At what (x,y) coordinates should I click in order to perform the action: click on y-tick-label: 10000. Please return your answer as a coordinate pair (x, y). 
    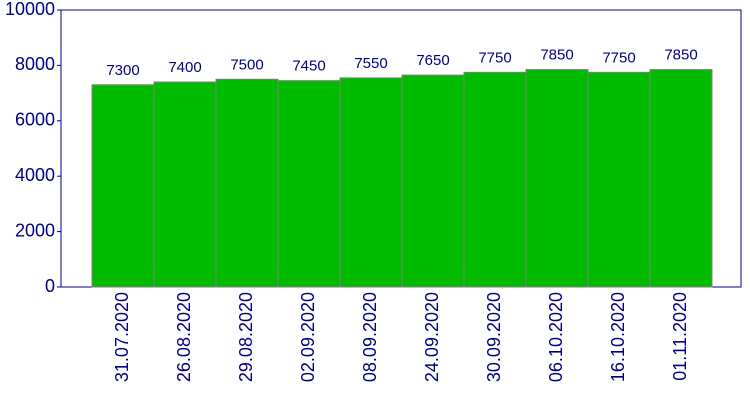
    Looking at the image, I should click on (30, 9).